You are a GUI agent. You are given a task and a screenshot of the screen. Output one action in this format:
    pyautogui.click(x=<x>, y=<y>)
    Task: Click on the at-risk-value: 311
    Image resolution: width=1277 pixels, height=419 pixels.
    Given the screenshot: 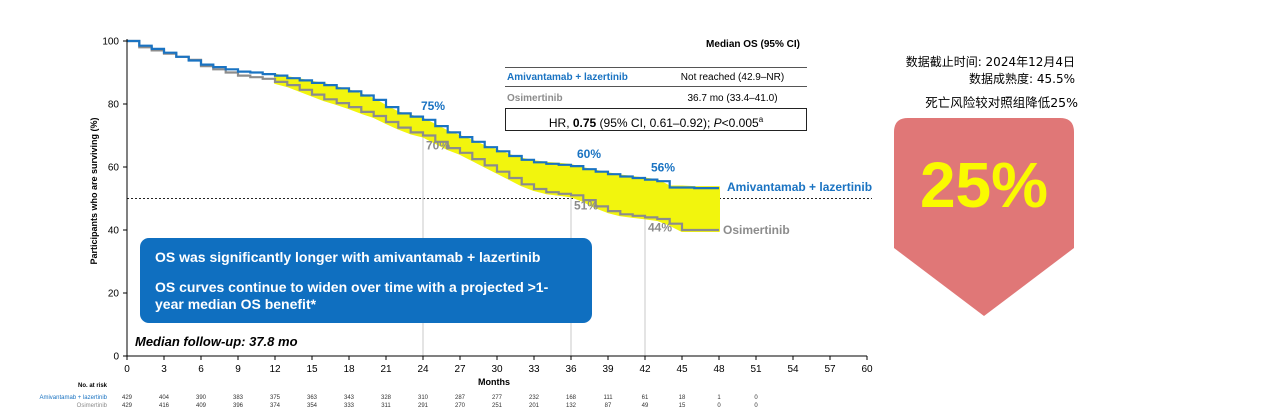 What is the action you would take?
    pyautogui.click(x=386, y=406)
    